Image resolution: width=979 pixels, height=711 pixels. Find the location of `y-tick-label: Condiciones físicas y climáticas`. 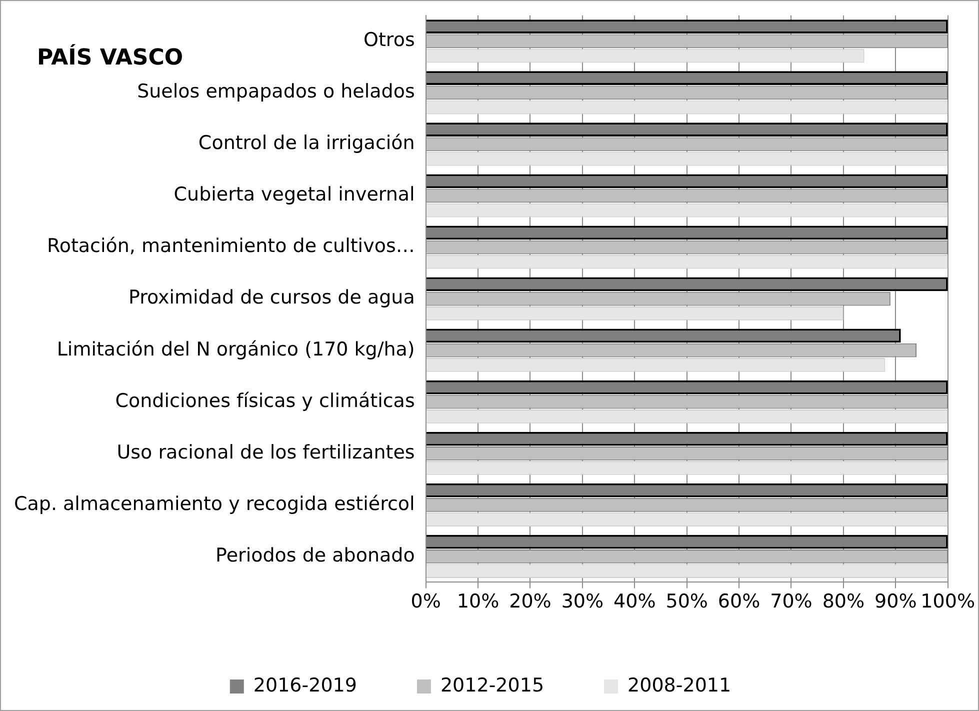

y-tick-label: Condiciones físicas y climáticas is located at coordinates (265, 401).